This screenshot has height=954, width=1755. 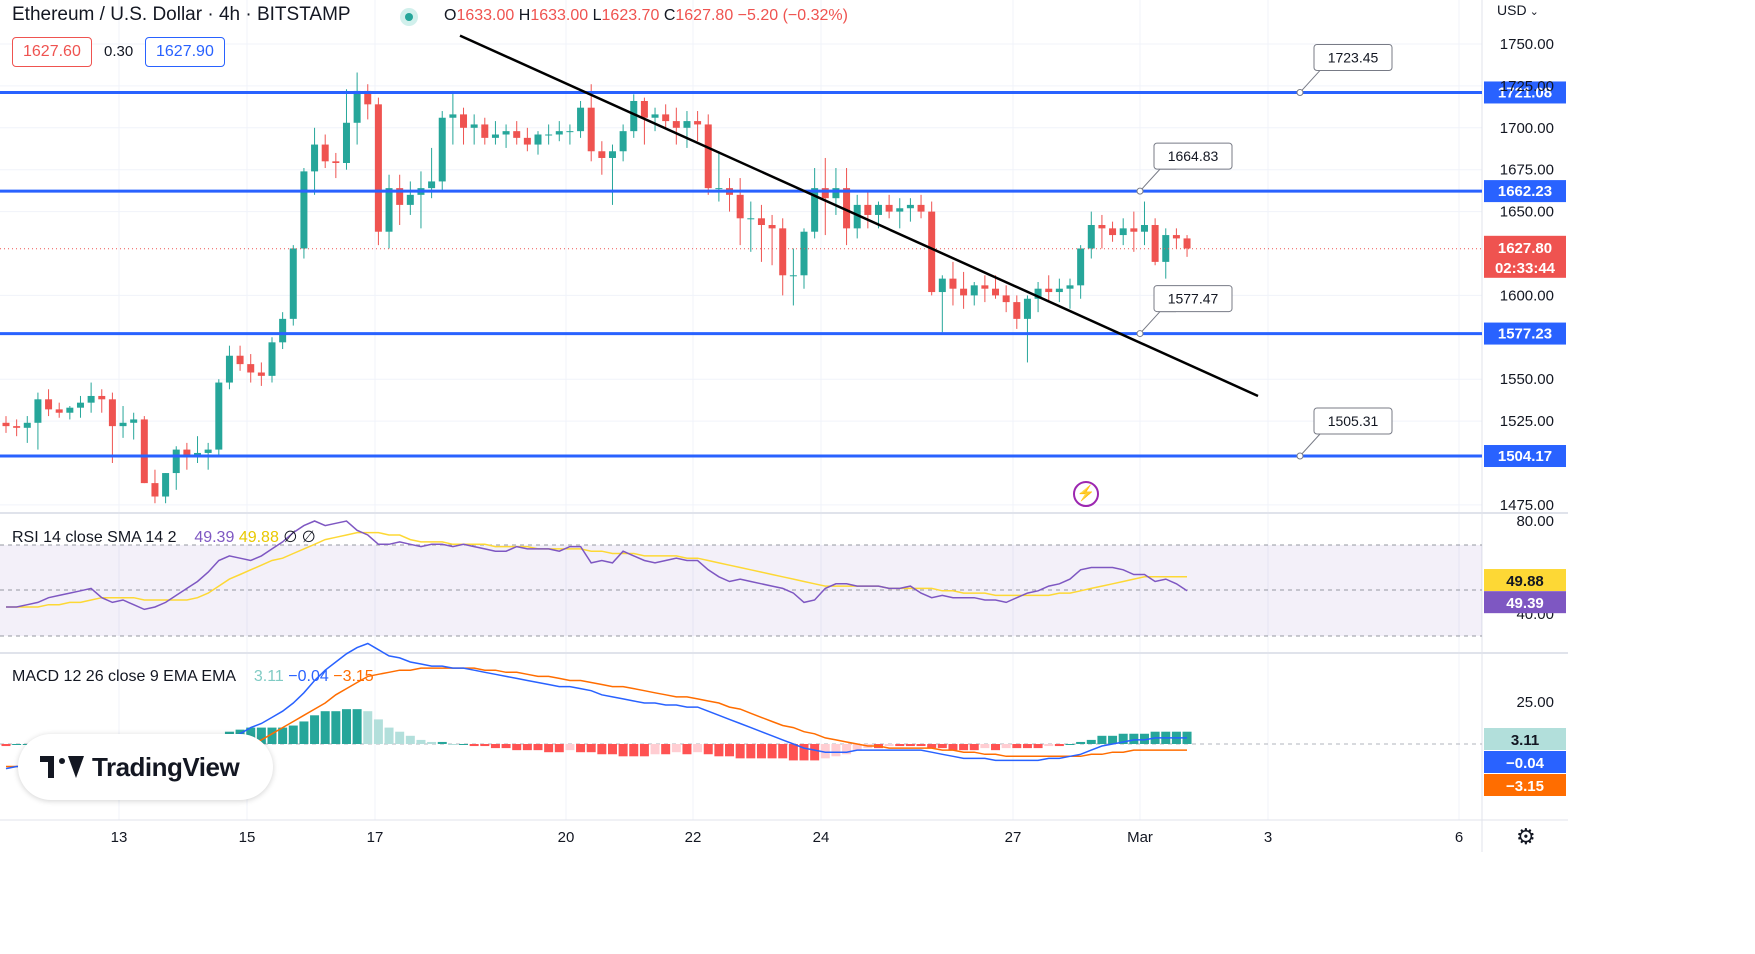 I want to click on market-status-icon, so click(x=409, y=17).